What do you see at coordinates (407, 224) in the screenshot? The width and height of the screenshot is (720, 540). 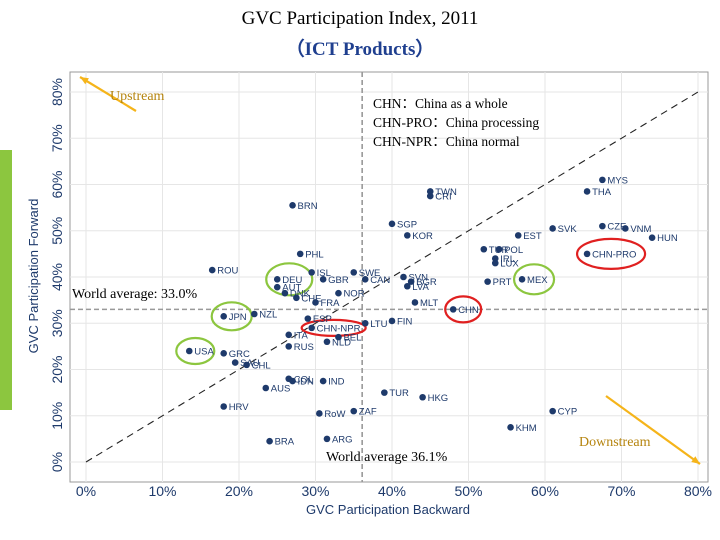 I see `data-point-label: SGP` at bounding box center [407, 224].